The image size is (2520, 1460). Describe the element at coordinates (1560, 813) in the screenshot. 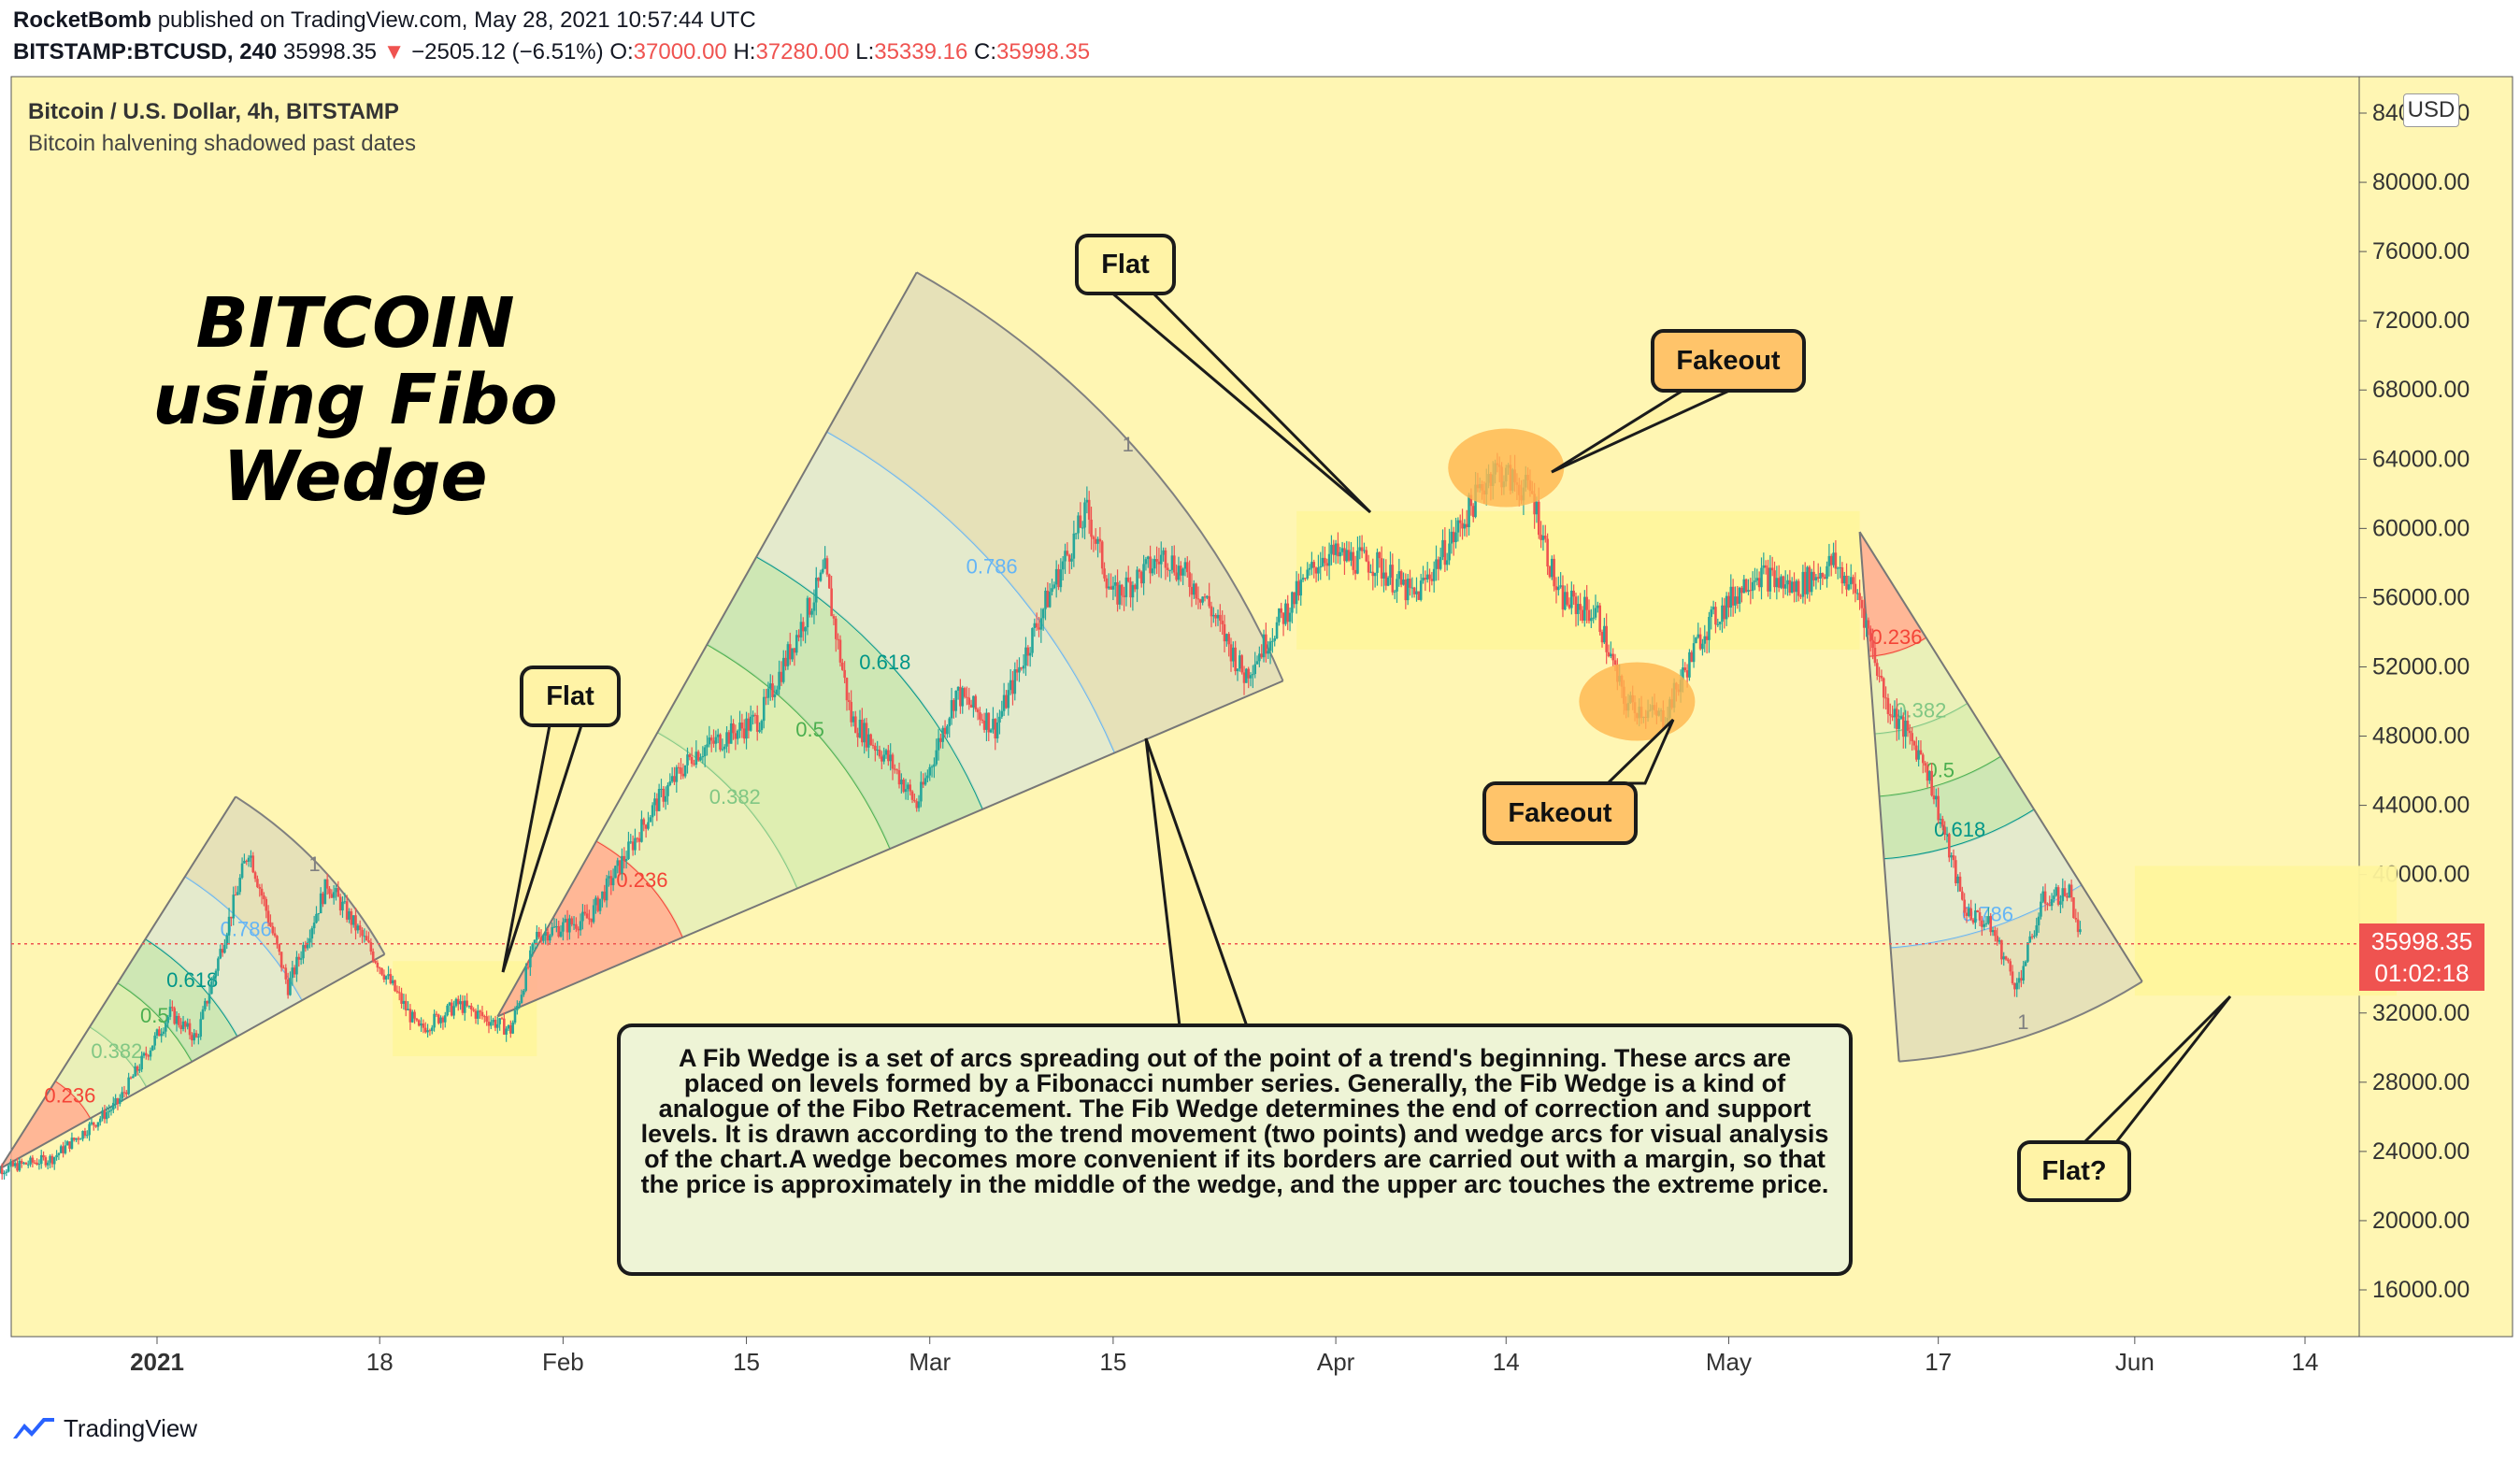

I see `callout-fakeout-bottom: Fakeout` at that location.